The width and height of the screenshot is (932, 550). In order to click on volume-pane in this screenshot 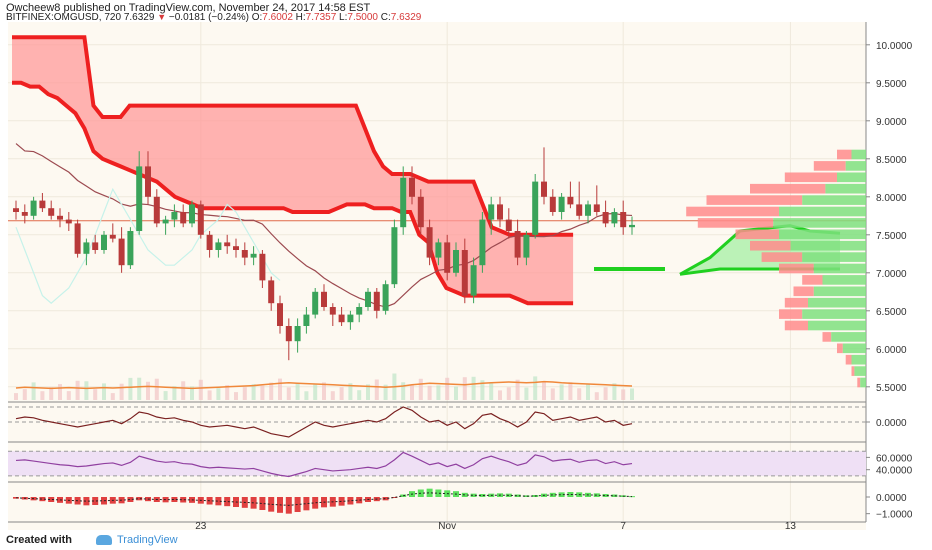, I will do `click(324, 386)`.